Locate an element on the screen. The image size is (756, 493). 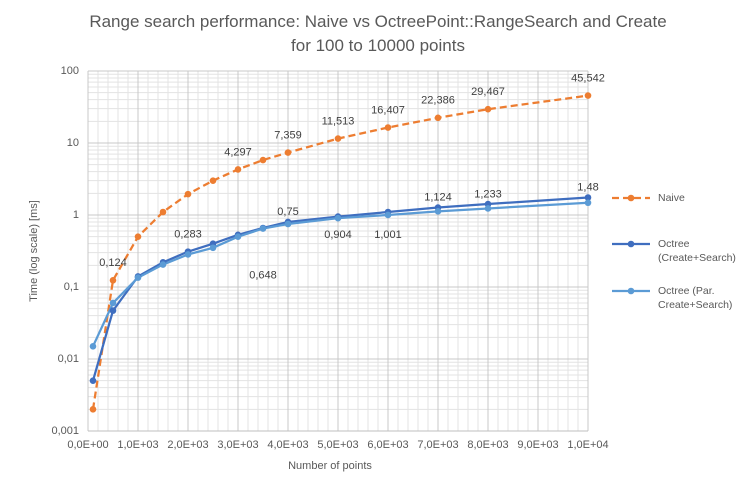
data-label: 0,124 is located at coordinates (113, 263).